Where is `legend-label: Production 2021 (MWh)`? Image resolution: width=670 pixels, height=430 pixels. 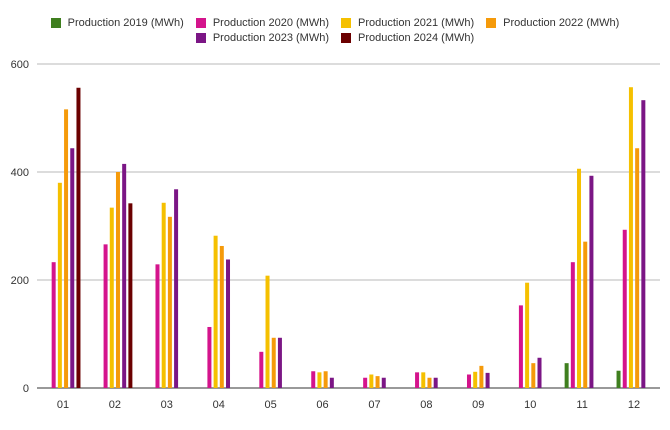 legend-label: Production 2021 (MWh) is located at coordinates (416, 23).